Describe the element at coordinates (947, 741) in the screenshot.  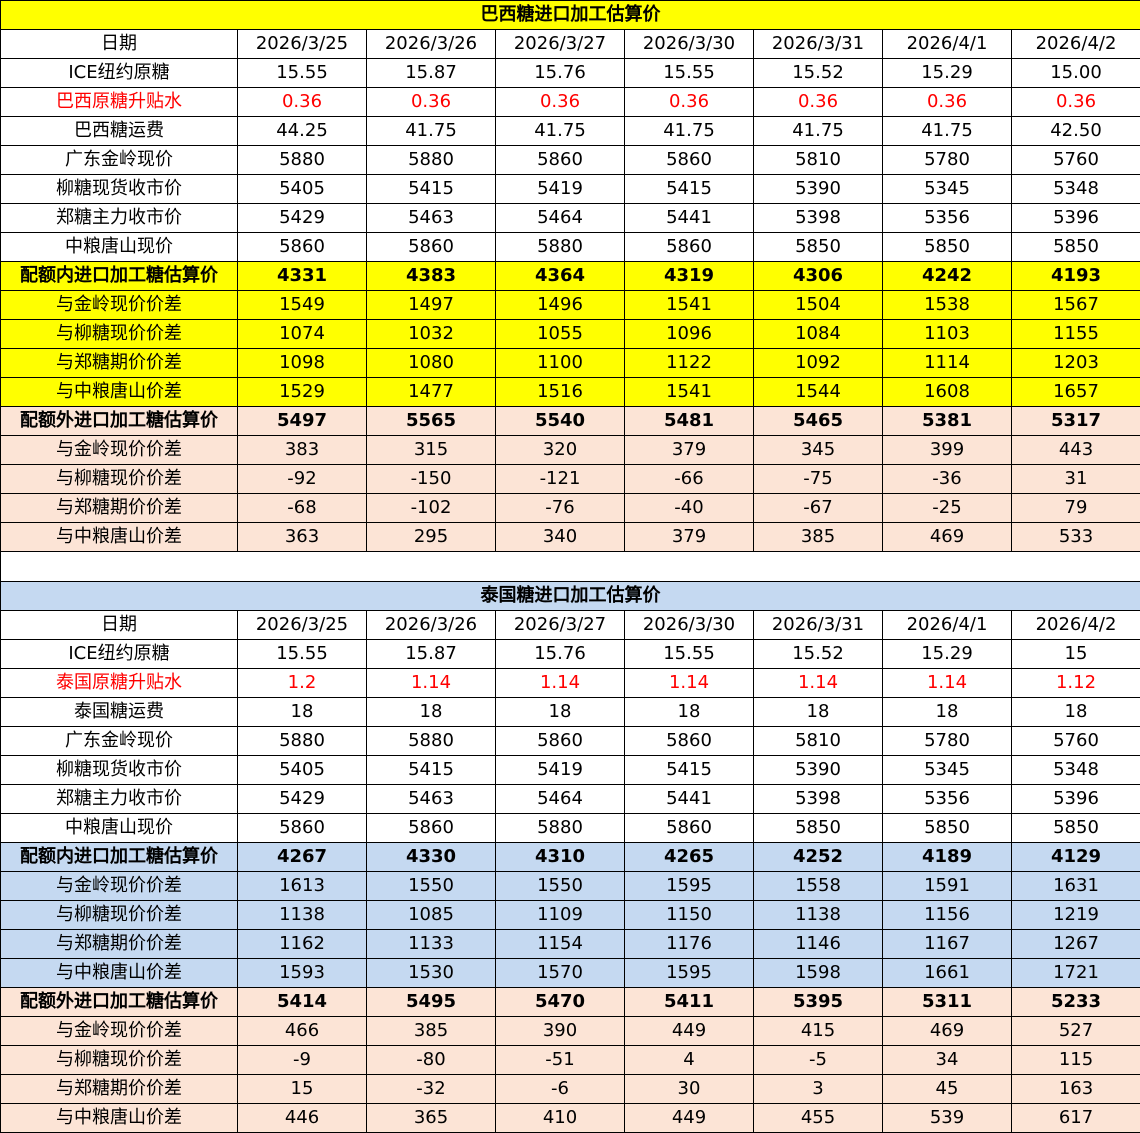
I see `value-cell: 5780` at that location.